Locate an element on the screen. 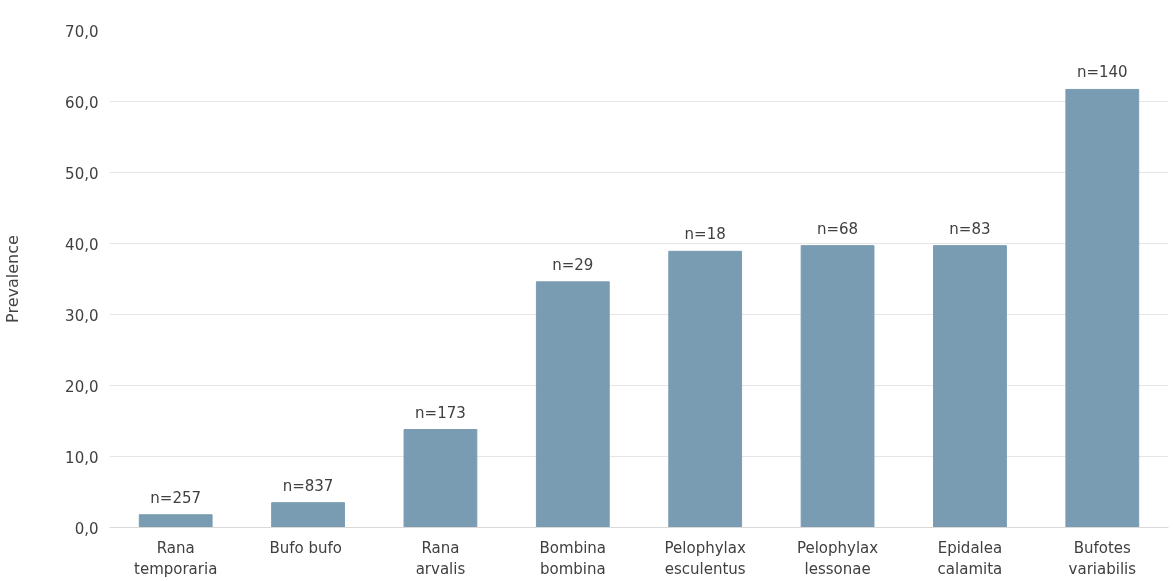 This screenshot has height=581, width=1173. x-tick-label: Bufotes variabilis is located at coordinates (1102, 558).